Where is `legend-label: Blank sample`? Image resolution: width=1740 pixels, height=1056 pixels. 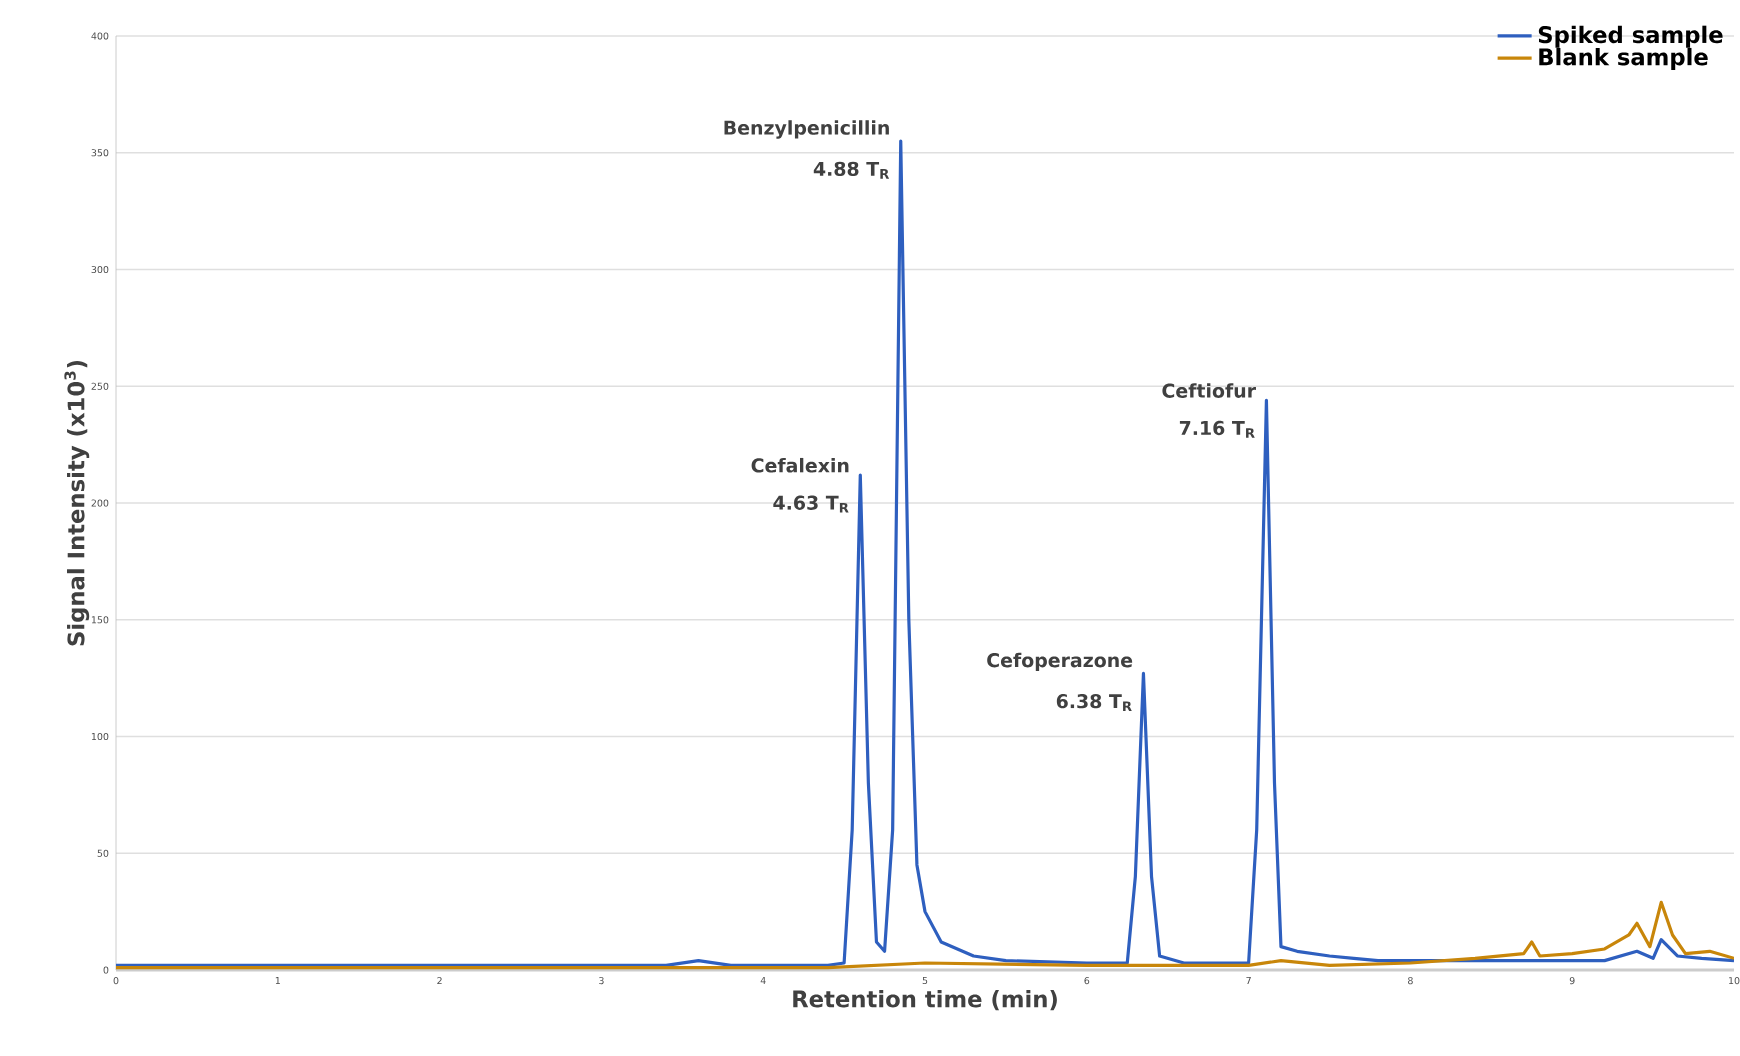 legend-label: Blank sample is located at coordinates (1623, 58).